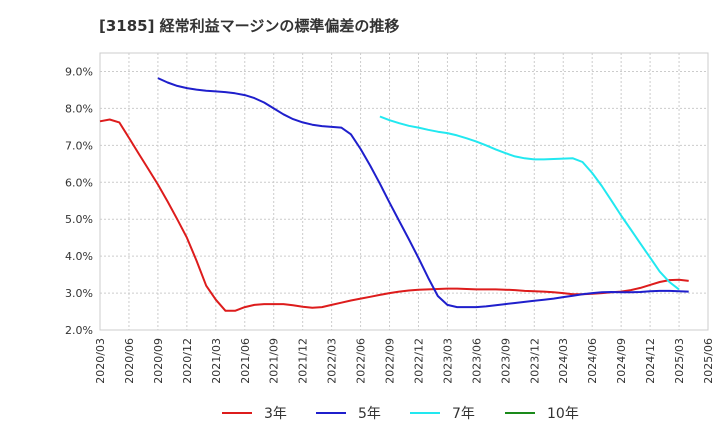 Image resolution: width=720 pixels, height=440 pixels. Describe the element at coordinates (563, 361) in the screenshot. I see `x-tick-label: 2024/03` at that location.